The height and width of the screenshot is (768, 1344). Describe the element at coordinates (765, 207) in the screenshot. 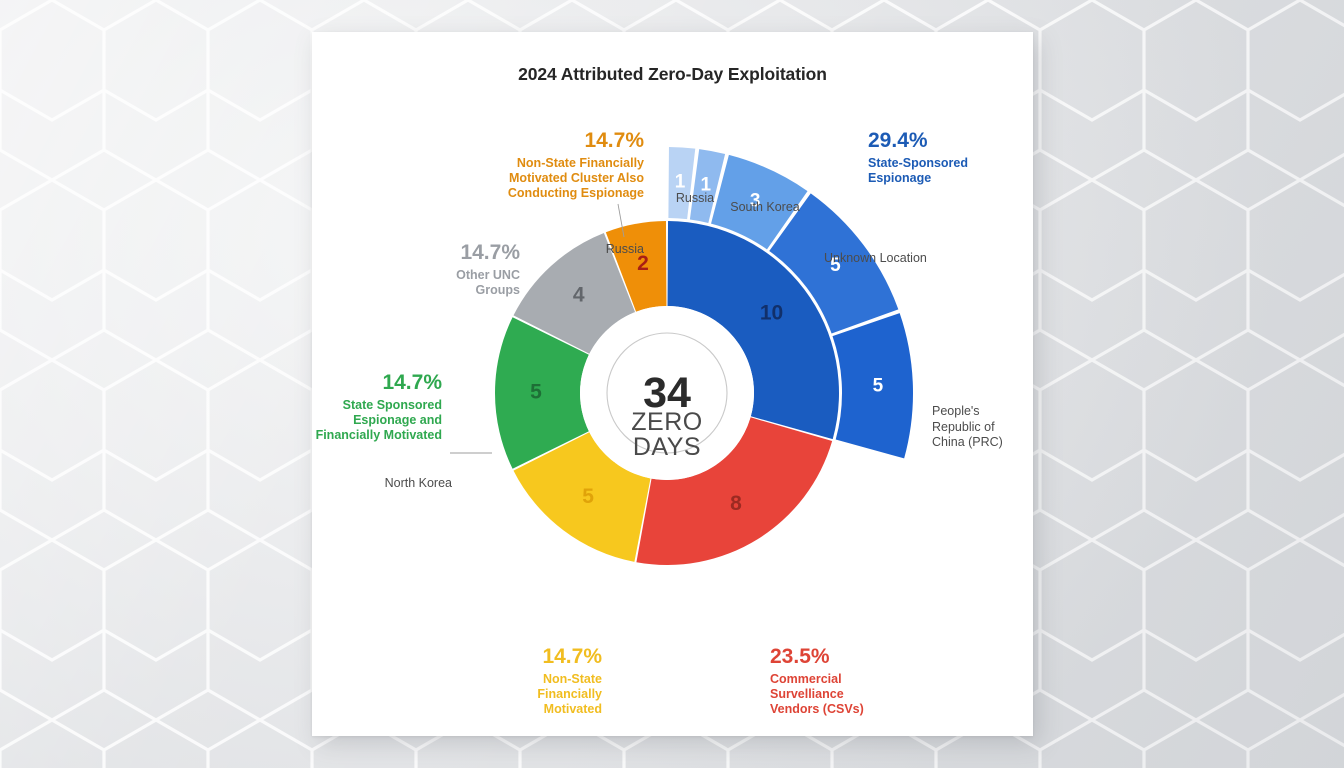

I see `callout-south-korea-outer: South Korea` at that location.